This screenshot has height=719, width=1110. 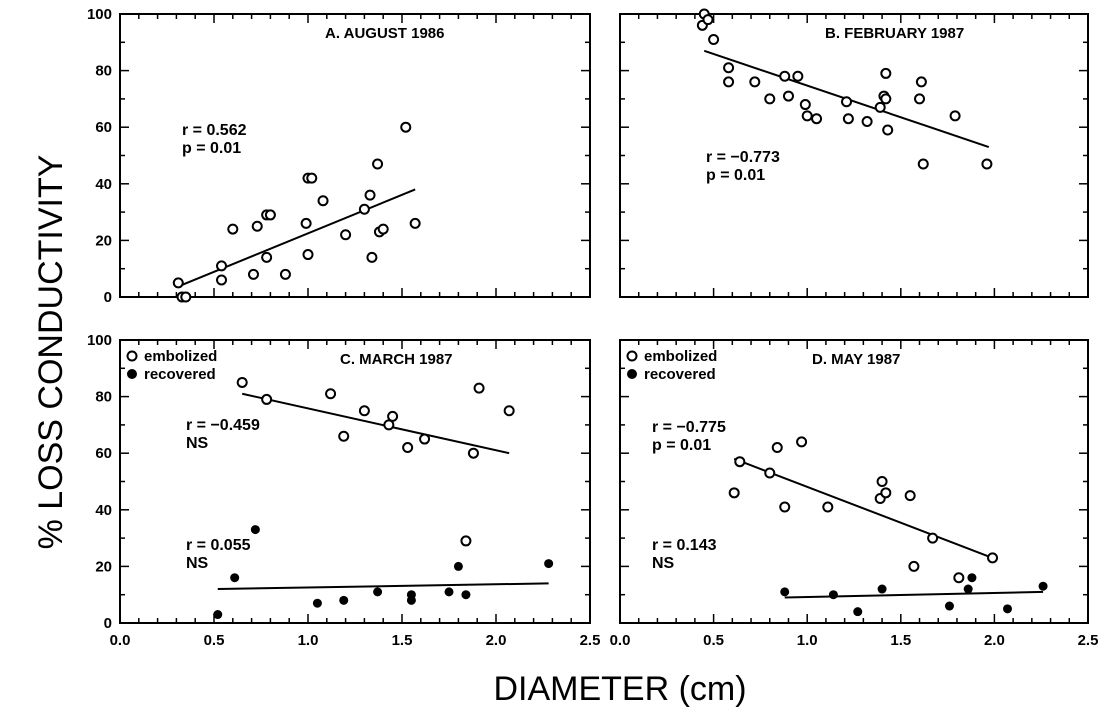 I want to click on x-tick-label: 2.5, so click(x=1088, y=640).